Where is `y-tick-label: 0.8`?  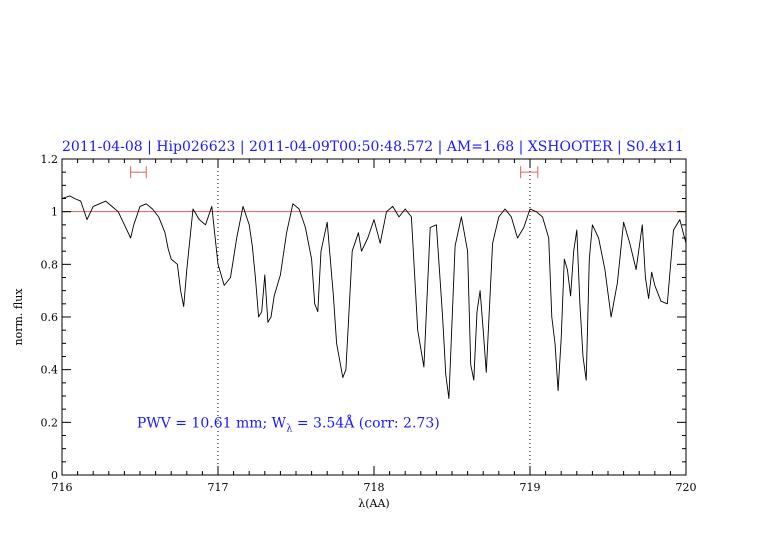
y-tick-label: 0.8 is located at coordinates (50, 264).